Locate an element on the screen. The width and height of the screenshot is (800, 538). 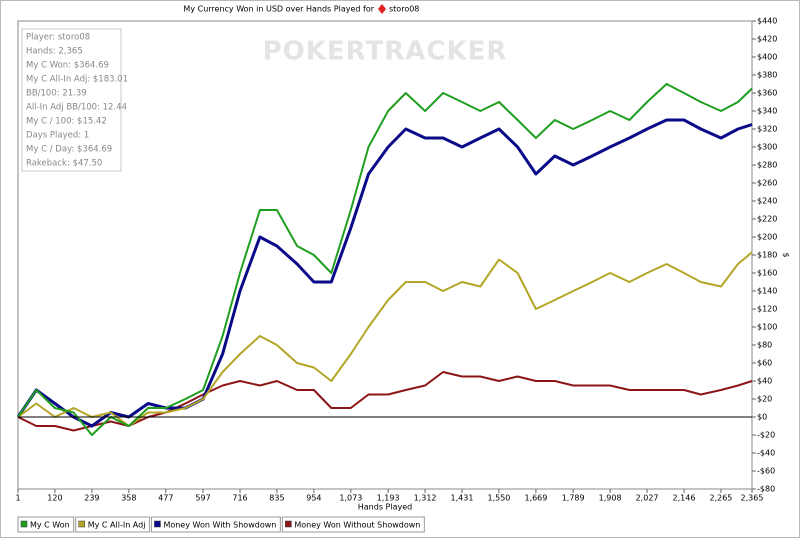
y-axis-label: $ is located at coordinates (786, 254).